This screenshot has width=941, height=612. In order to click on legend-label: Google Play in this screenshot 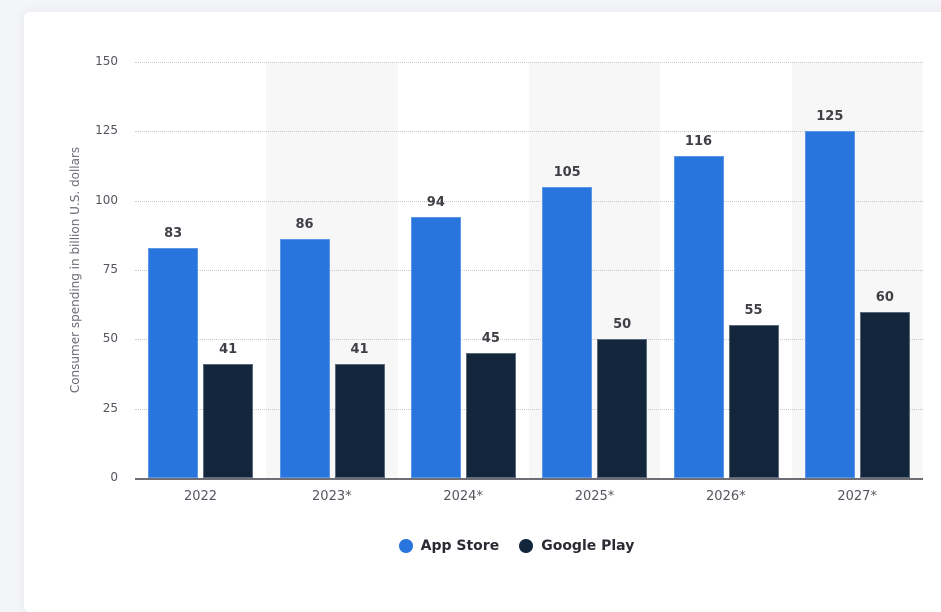, I will do `click(588, 546)`.